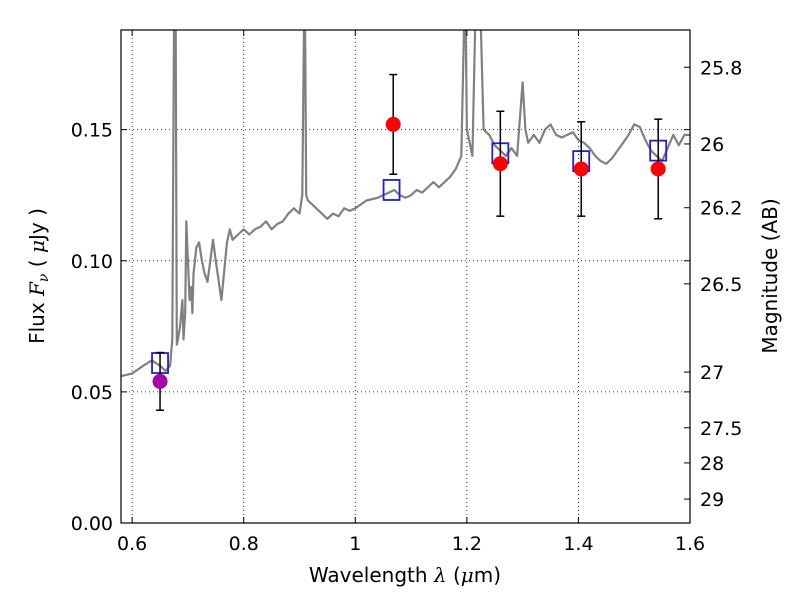  I want to click on y-axis-subscript: ν, so click(44, 277).